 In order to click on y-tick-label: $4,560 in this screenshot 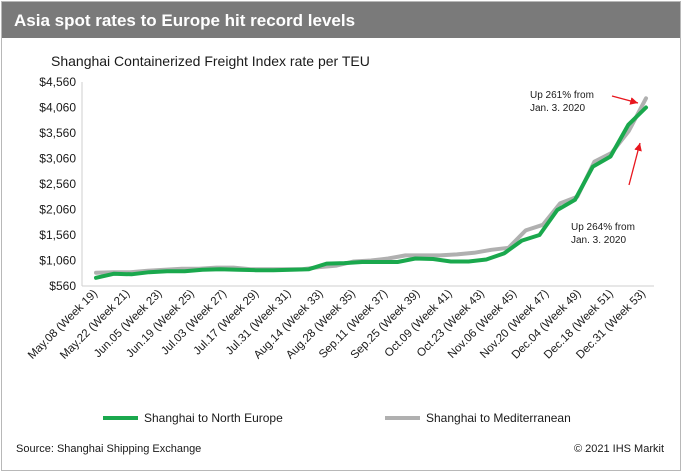, I will do `click(57, 82)`.